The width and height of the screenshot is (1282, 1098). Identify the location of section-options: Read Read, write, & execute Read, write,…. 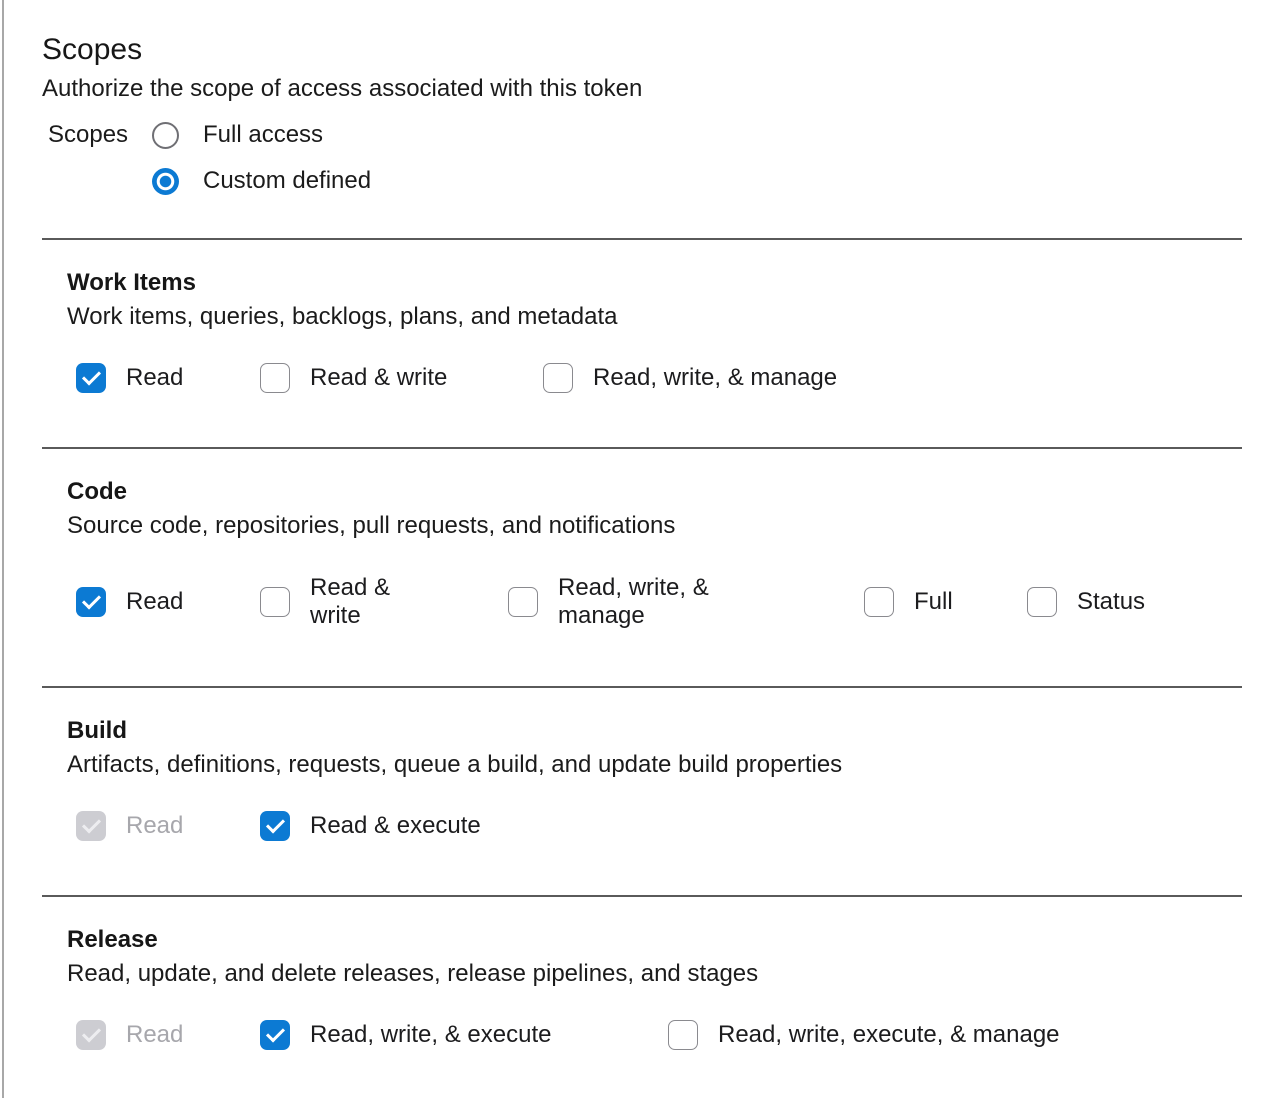
(659, 1035).